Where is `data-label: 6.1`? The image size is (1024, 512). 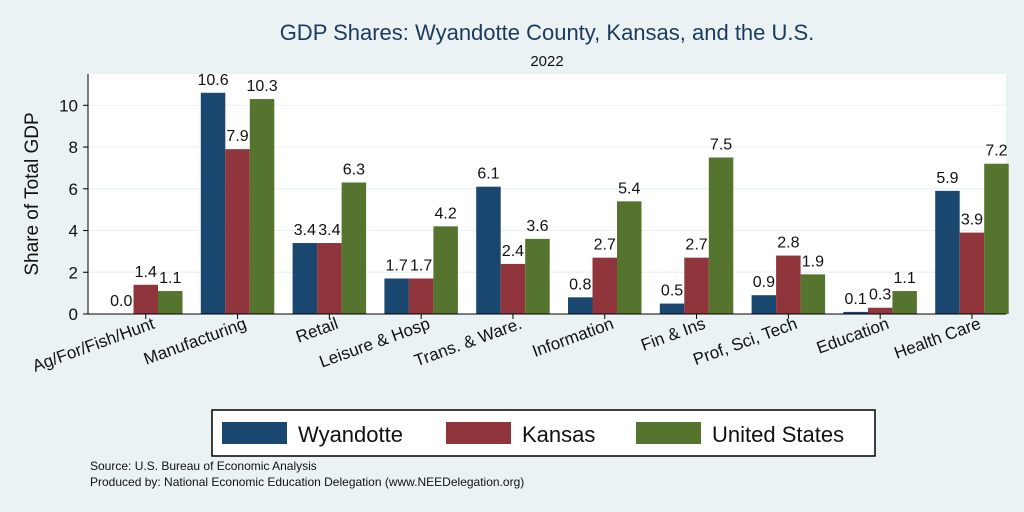 data-label: 6.1 is located at coordinates (488, 174).